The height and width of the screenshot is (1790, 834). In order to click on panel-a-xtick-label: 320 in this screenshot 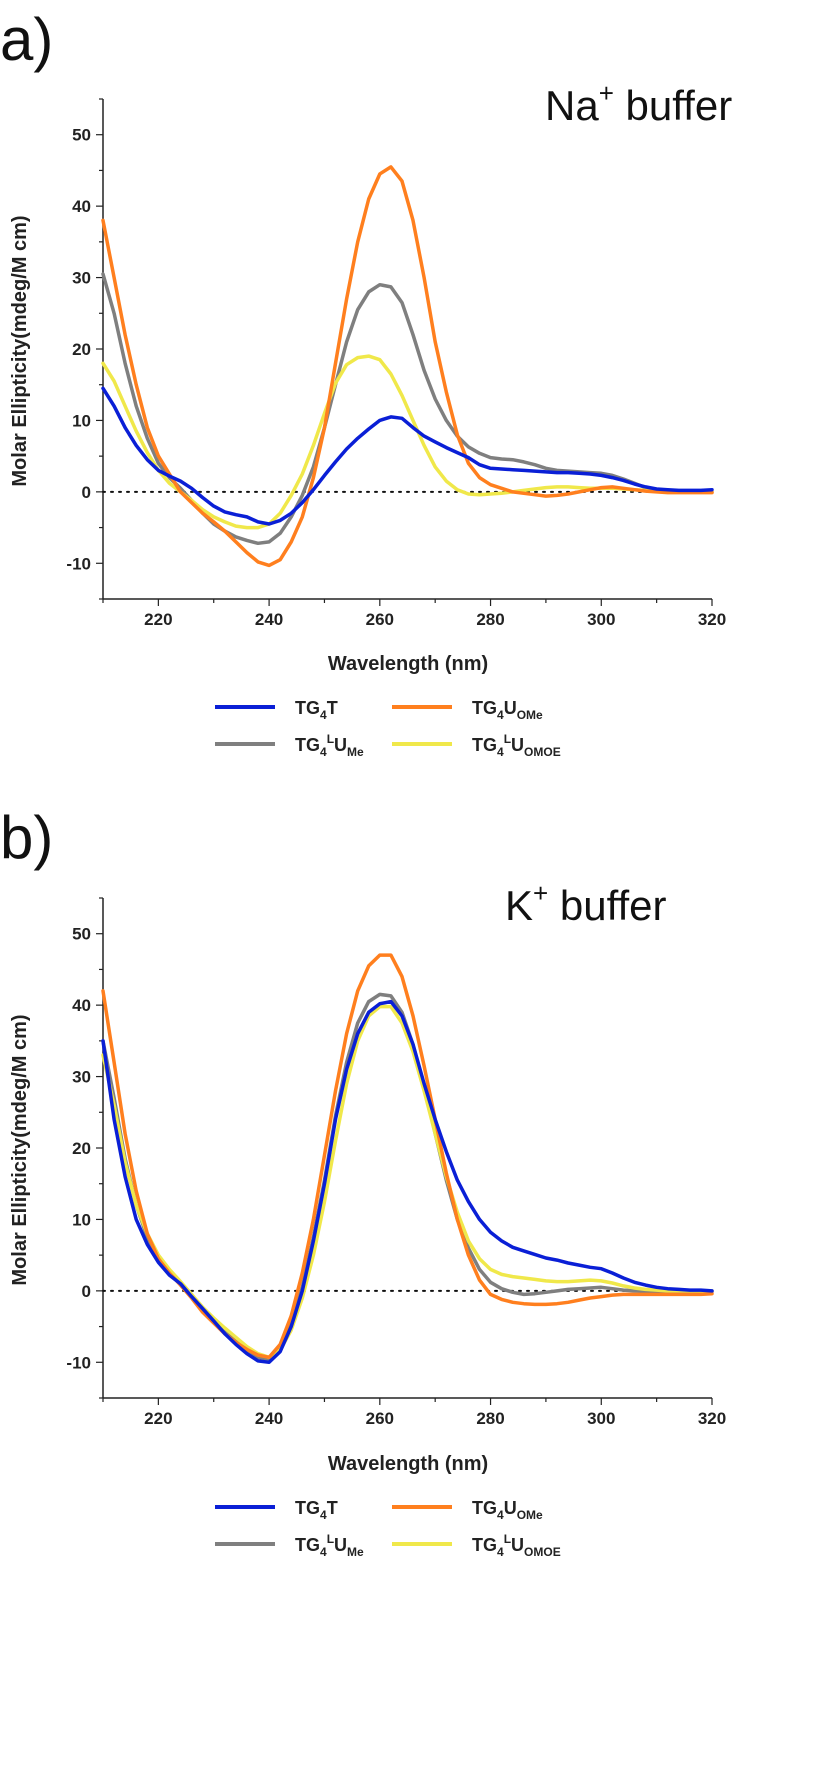, I will do `click(712, 619)`.